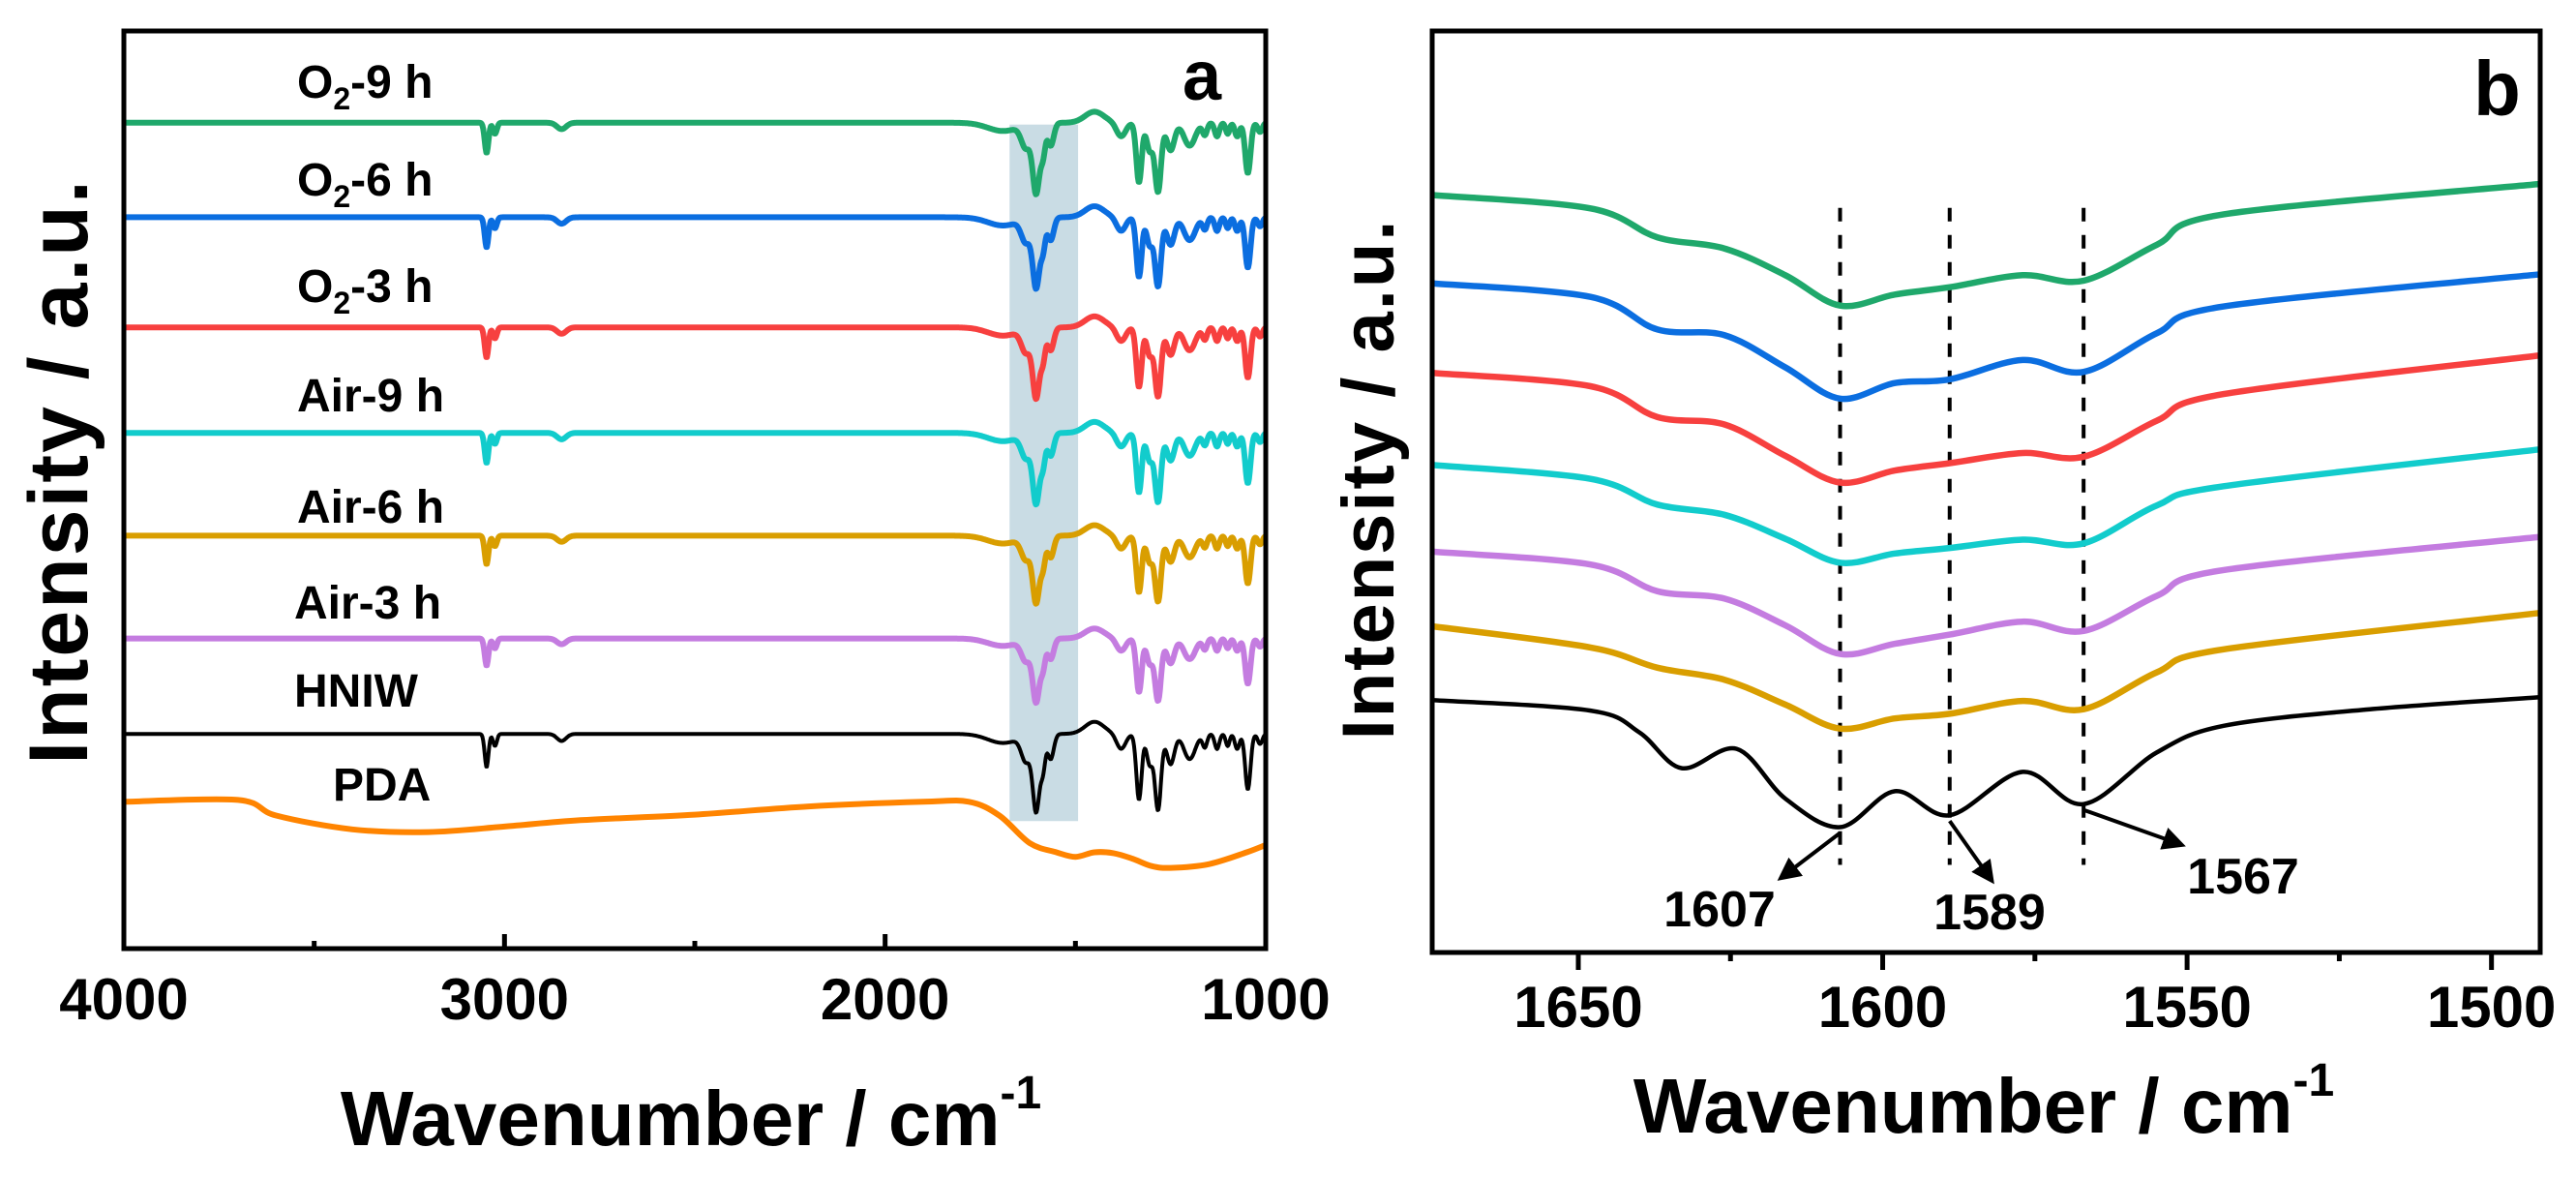 The height and width of the screenshot is (1179, 2576). I want to click on series-label-air-6h: Air-6 h, so click(370, 507).